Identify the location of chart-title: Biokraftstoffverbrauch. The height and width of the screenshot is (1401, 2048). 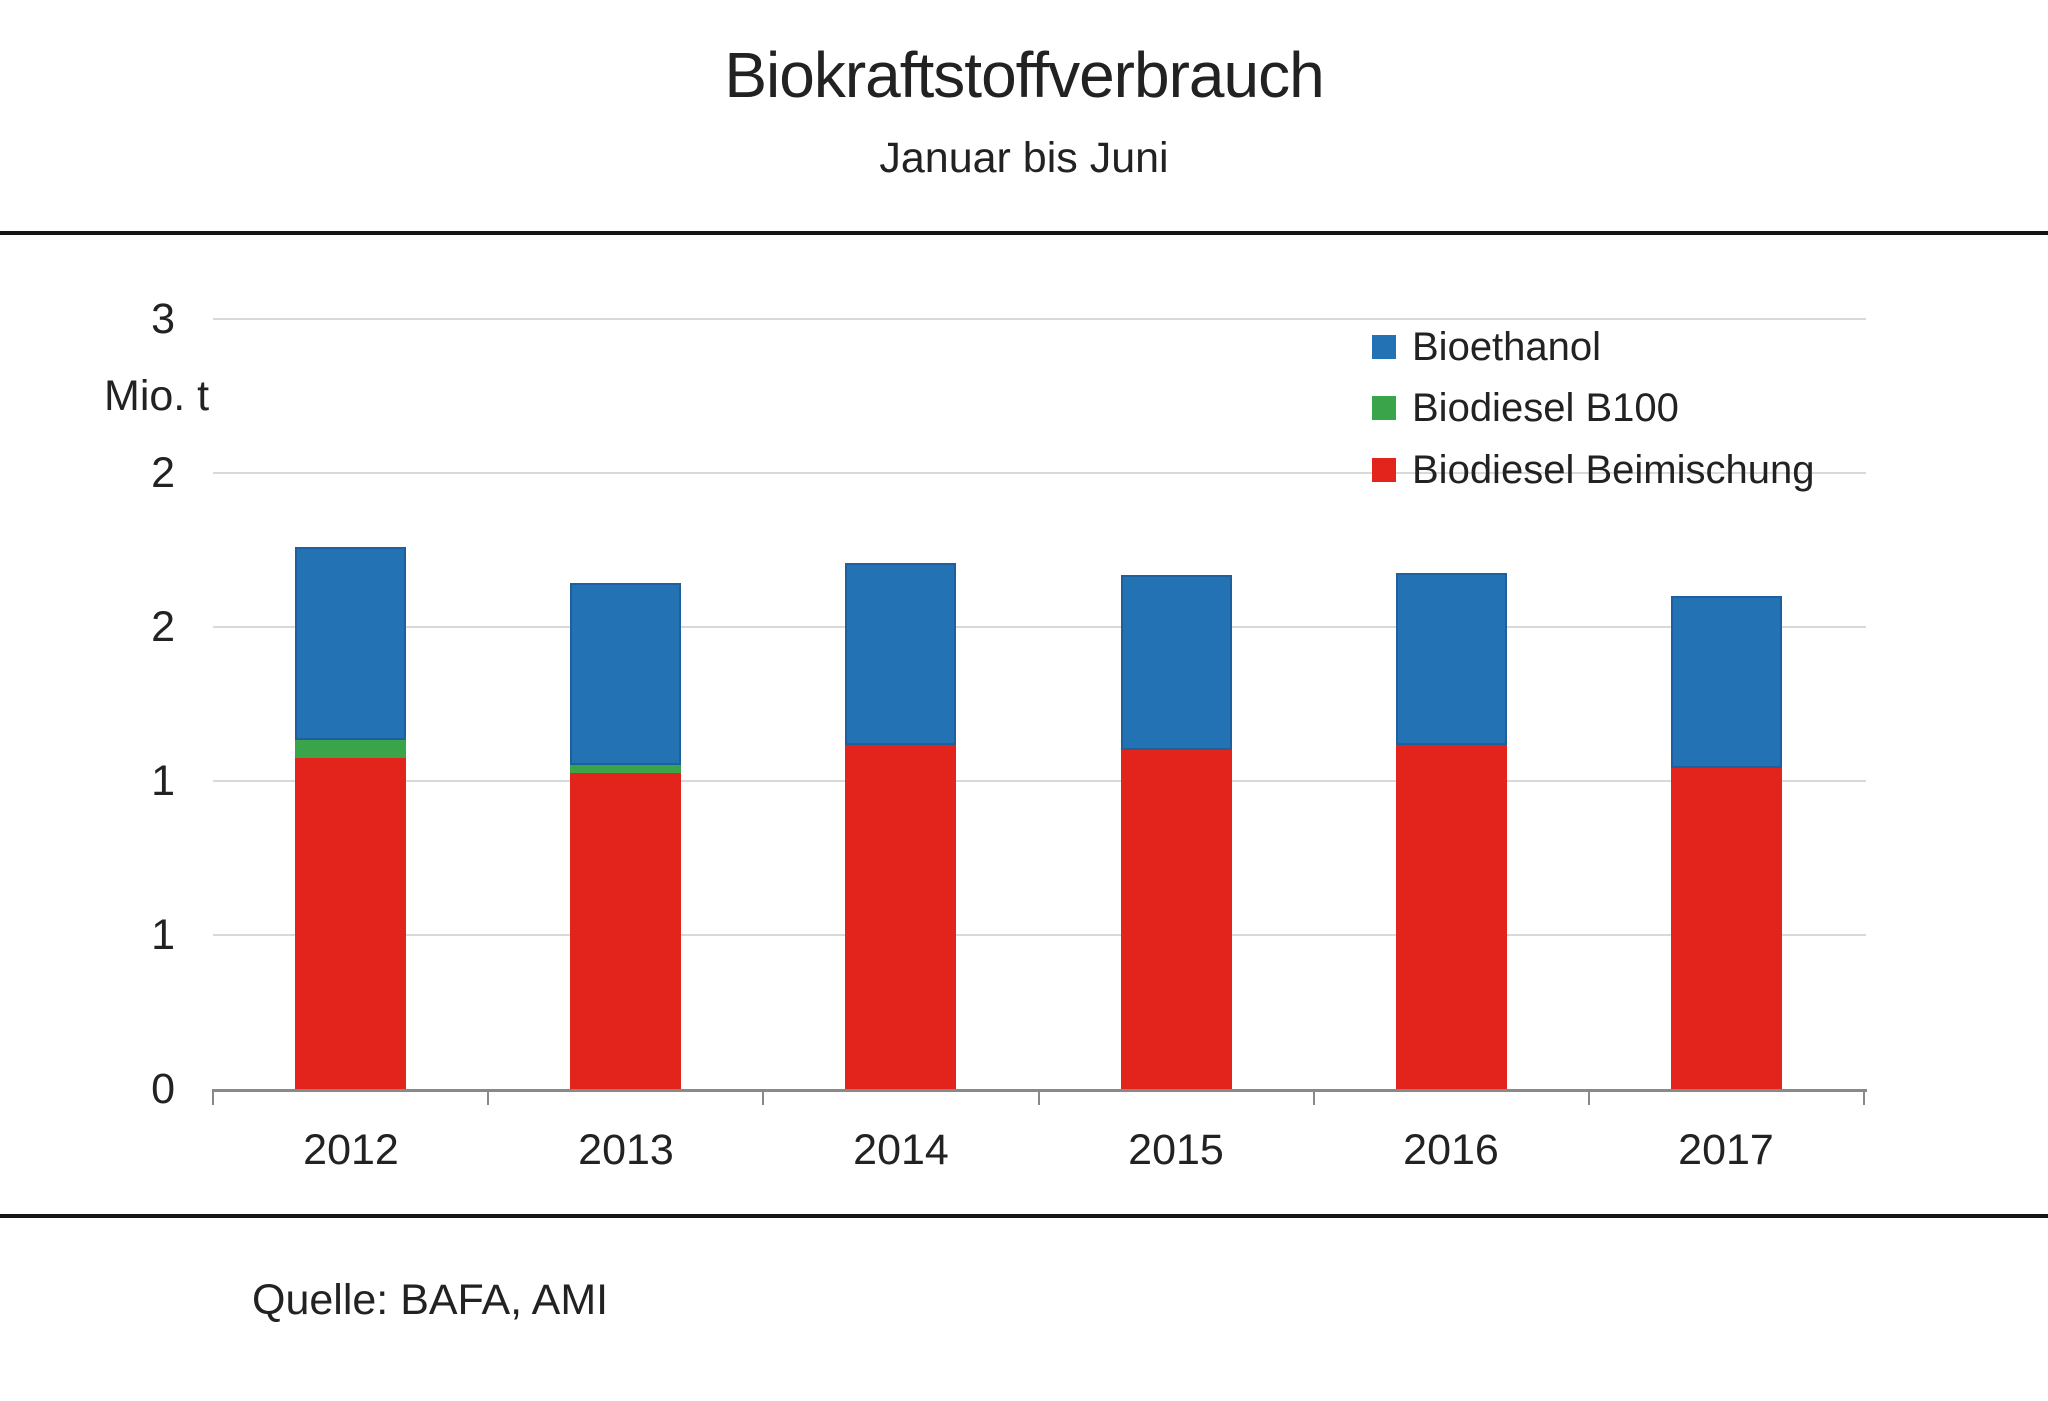
(1024, 75).